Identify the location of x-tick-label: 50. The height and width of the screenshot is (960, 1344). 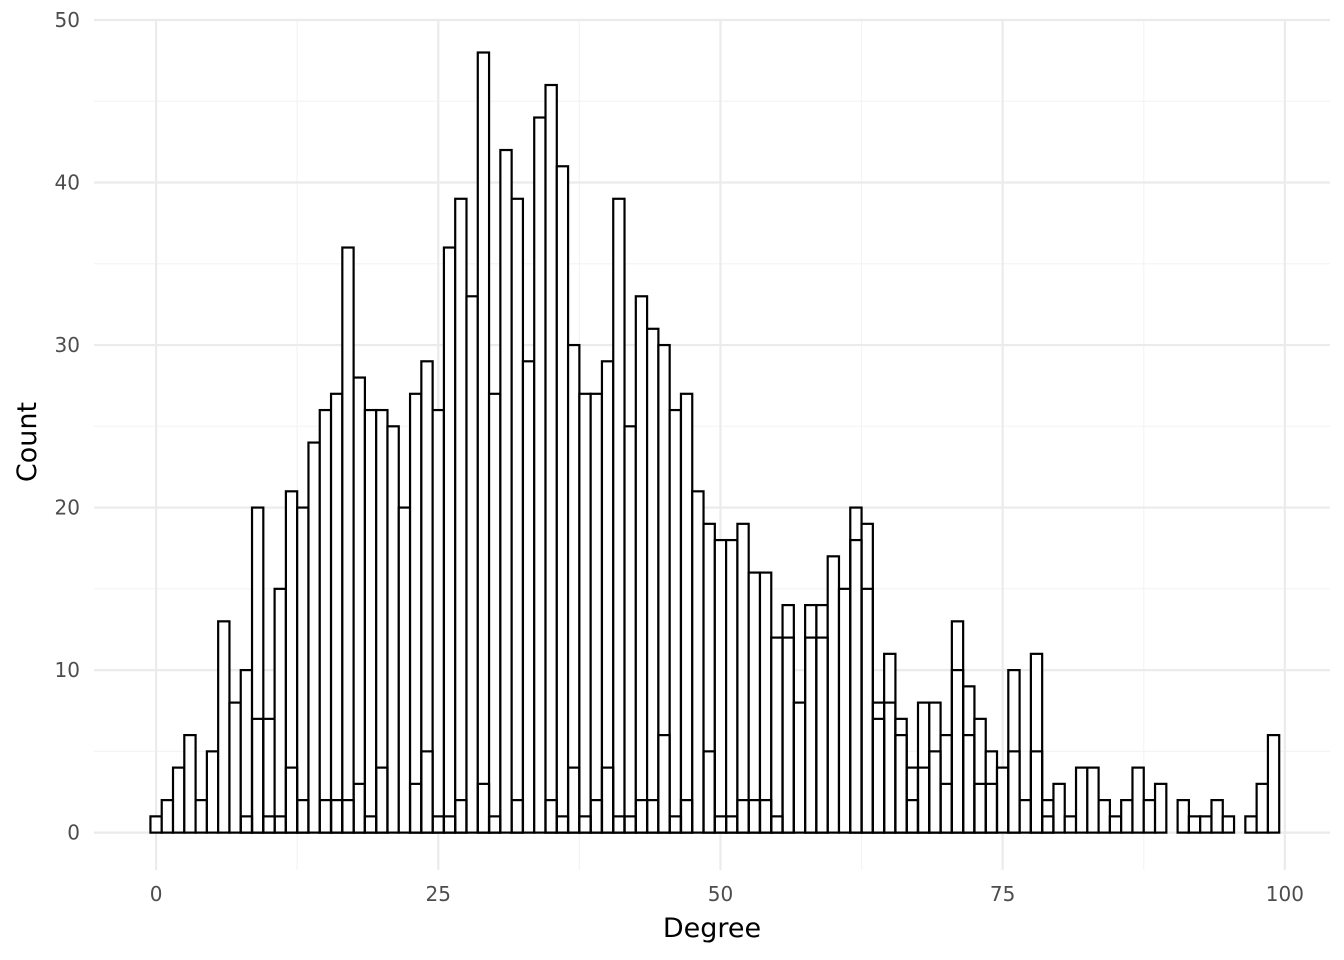
(720, 894).